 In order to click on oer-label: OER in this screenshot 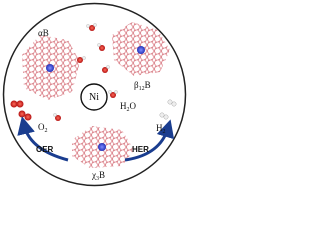, I will do `click(45, 149)`.